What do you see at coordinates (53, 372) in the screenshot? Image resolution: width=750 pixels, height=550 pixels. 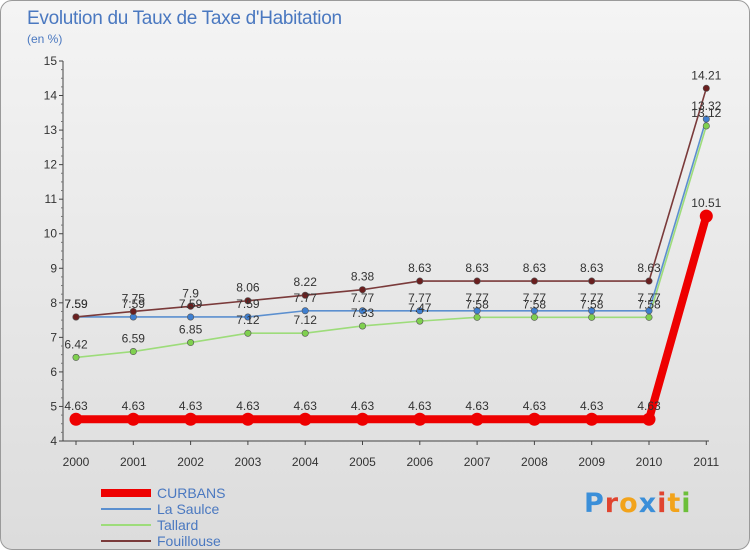 I see `y-tick-label: 6` at bounding box center [53, 372].